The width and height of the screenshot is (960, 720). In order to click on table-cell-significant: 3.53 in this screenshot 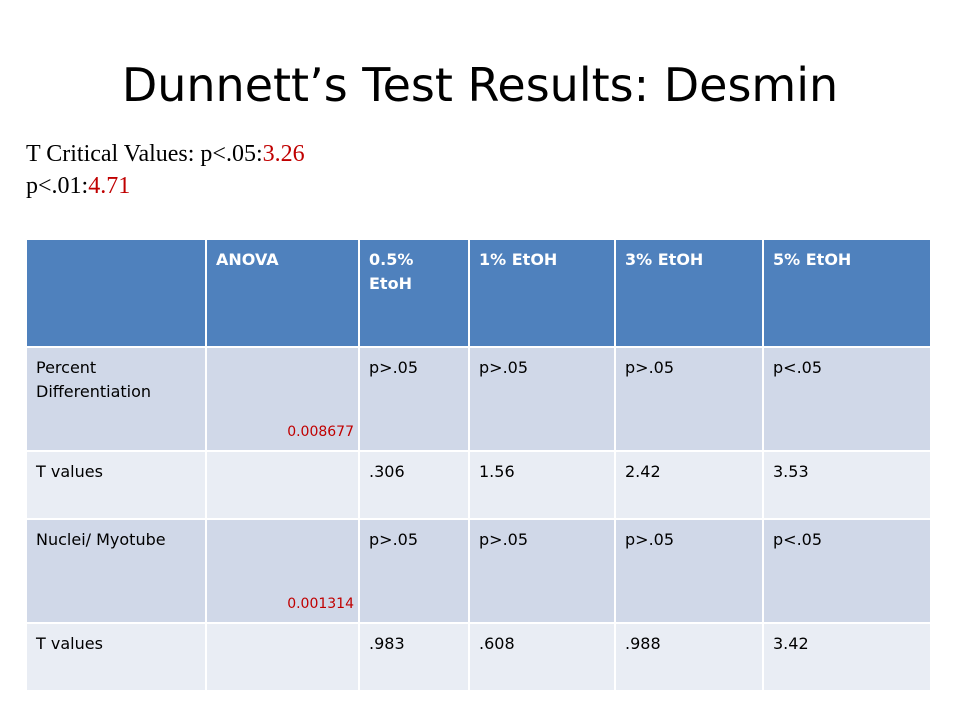, I will do `click(847, 485)`.